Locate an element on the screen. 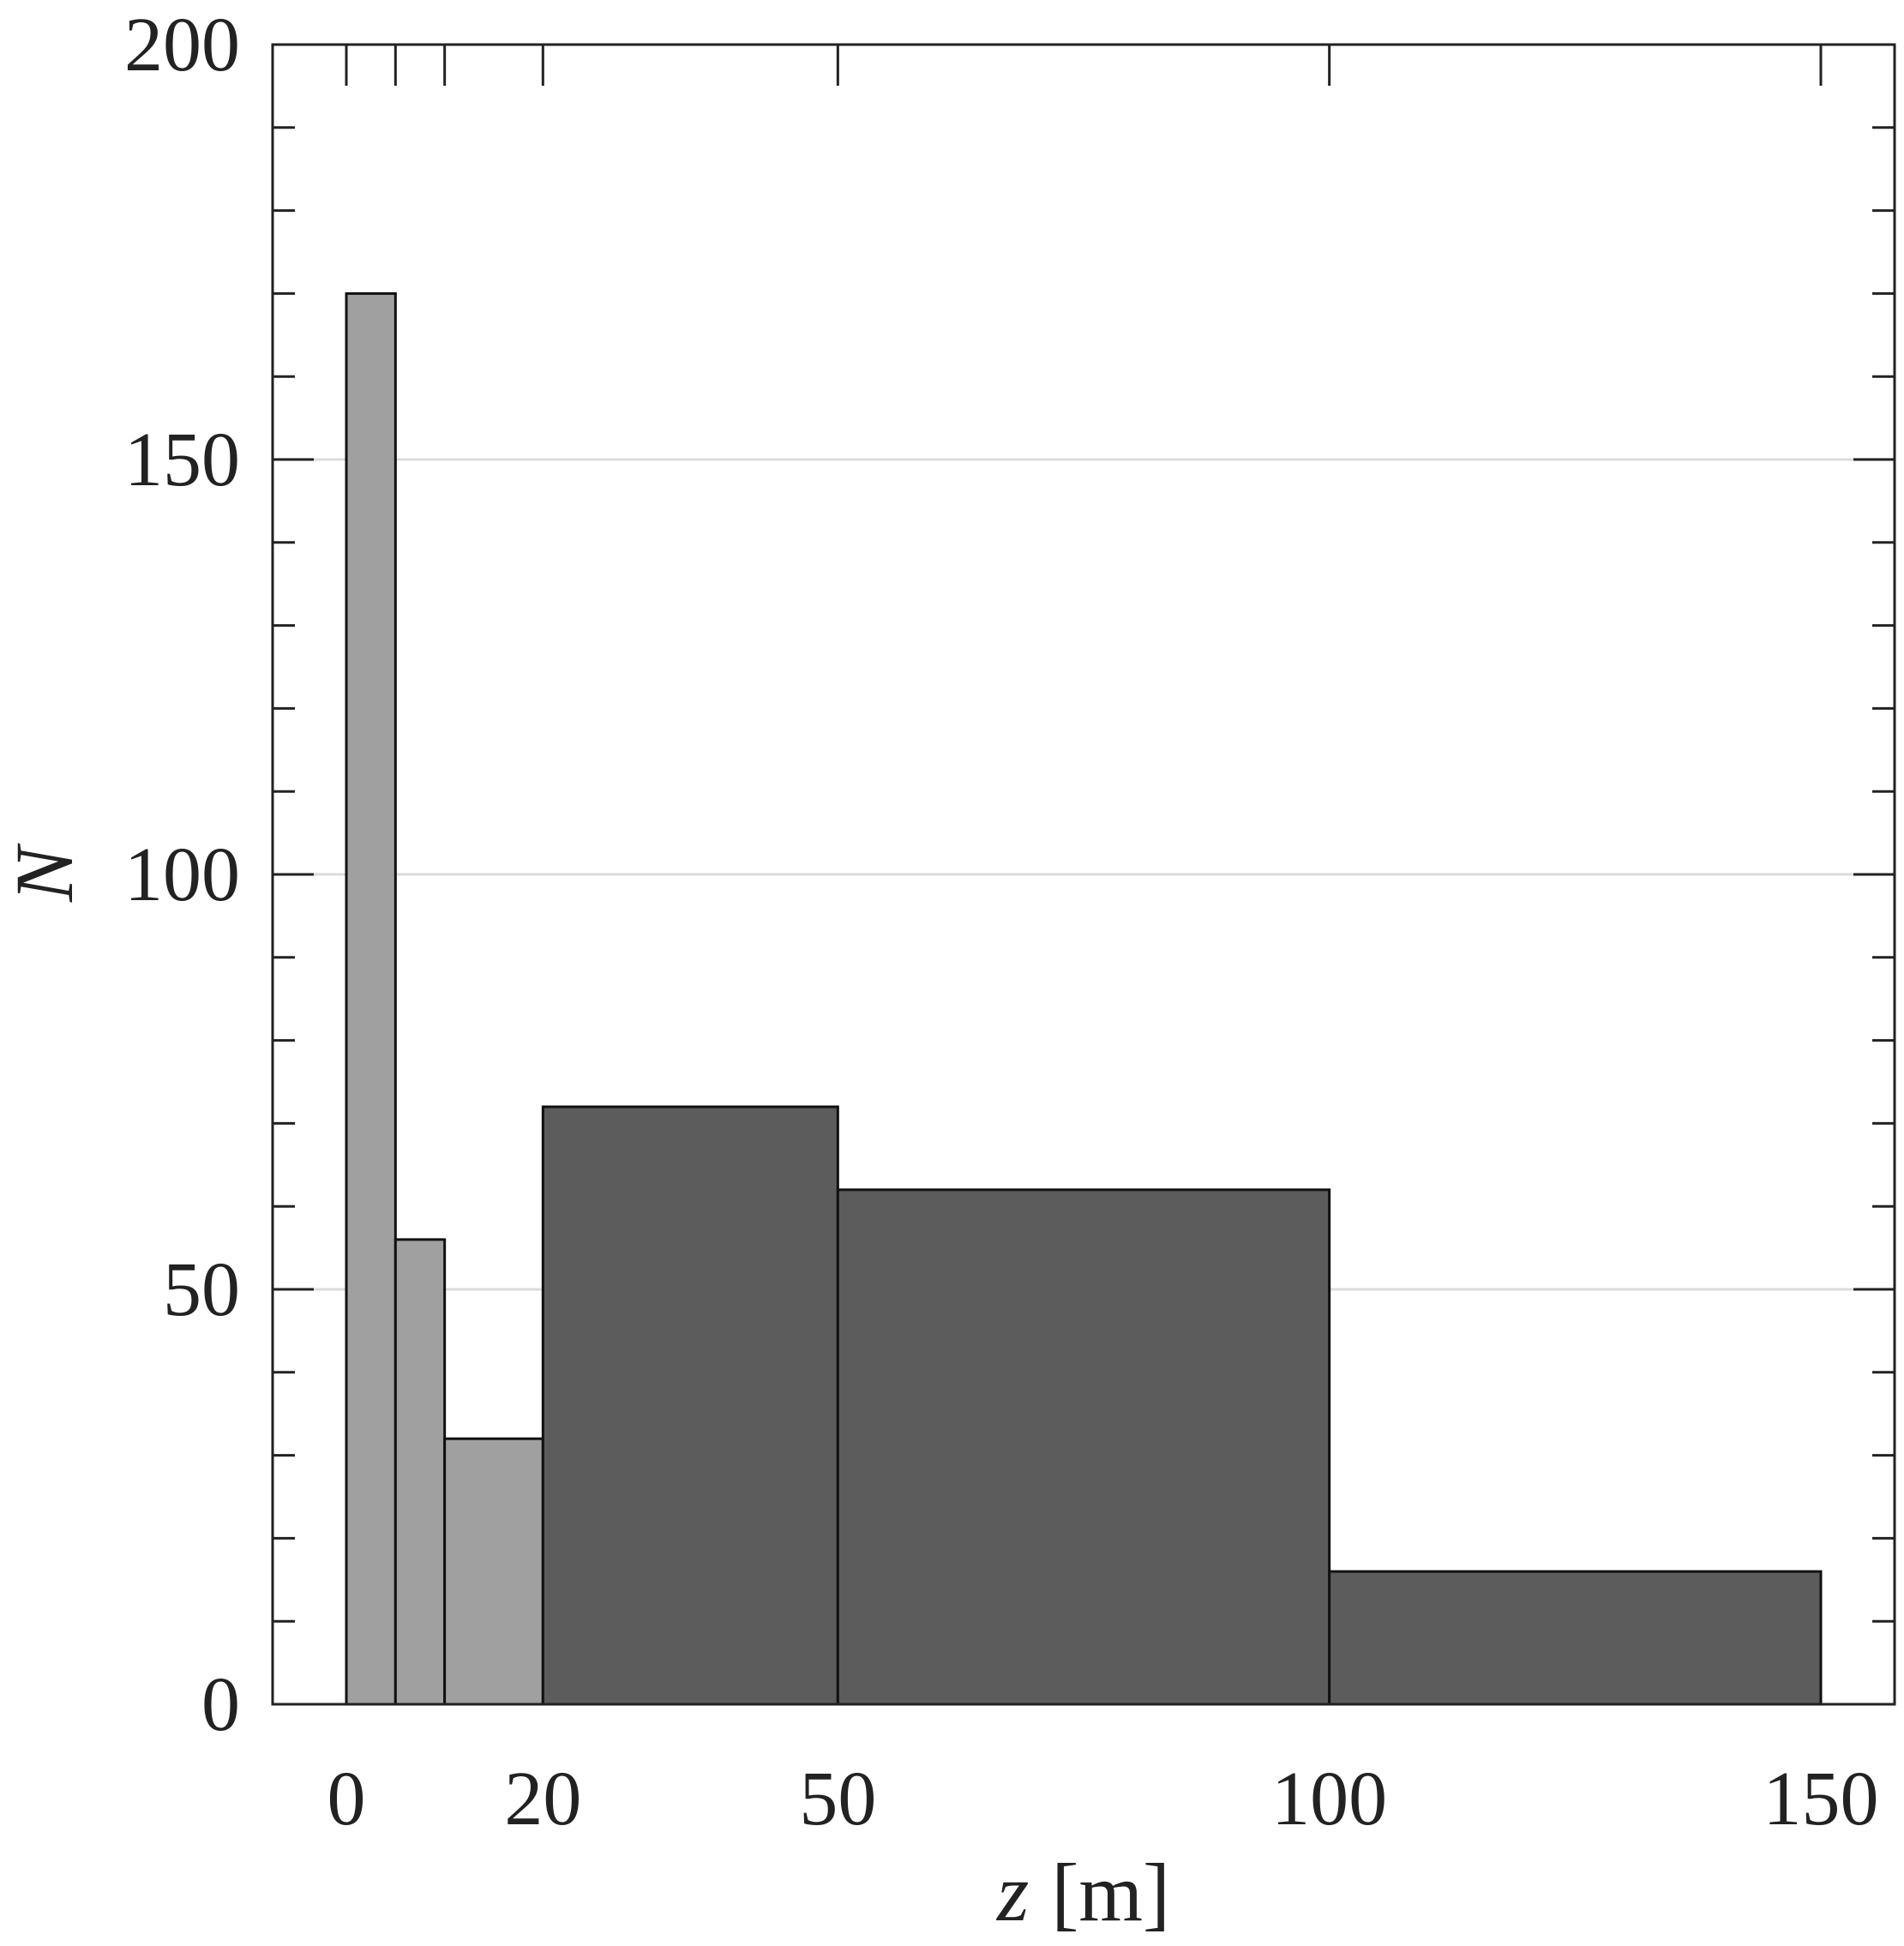 This screenshot has width=1904, height=1946. x-axis-unit: [m] is located at coordinates (1110, 1892).